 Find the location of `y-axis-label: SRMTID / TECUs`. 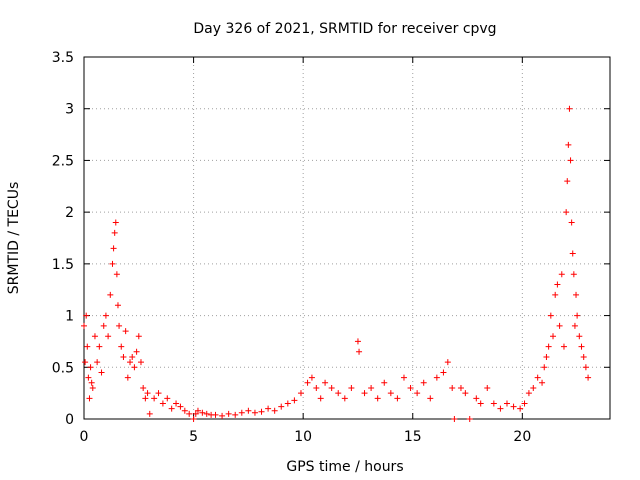

y-axis-label: SRMTID / TECUs is located at coordinates (14, 238).